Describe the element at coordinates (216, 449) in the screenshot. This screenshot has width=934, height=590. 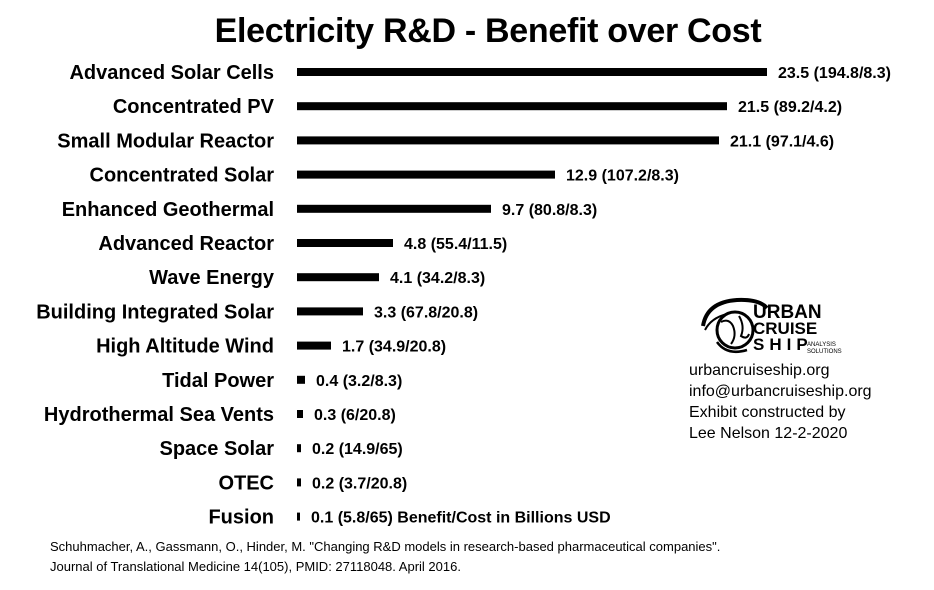
I see `category-label: Space Solar` at that location.